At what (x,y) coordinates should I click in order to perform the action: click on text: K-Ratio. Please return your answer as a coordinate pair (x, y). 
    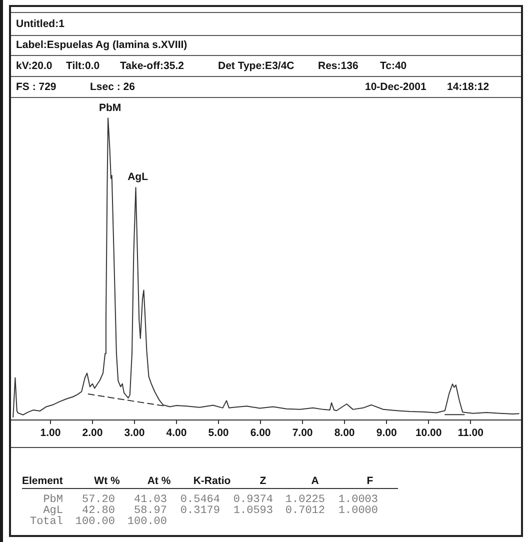
    Looking at the image, I should click on (212, 481).